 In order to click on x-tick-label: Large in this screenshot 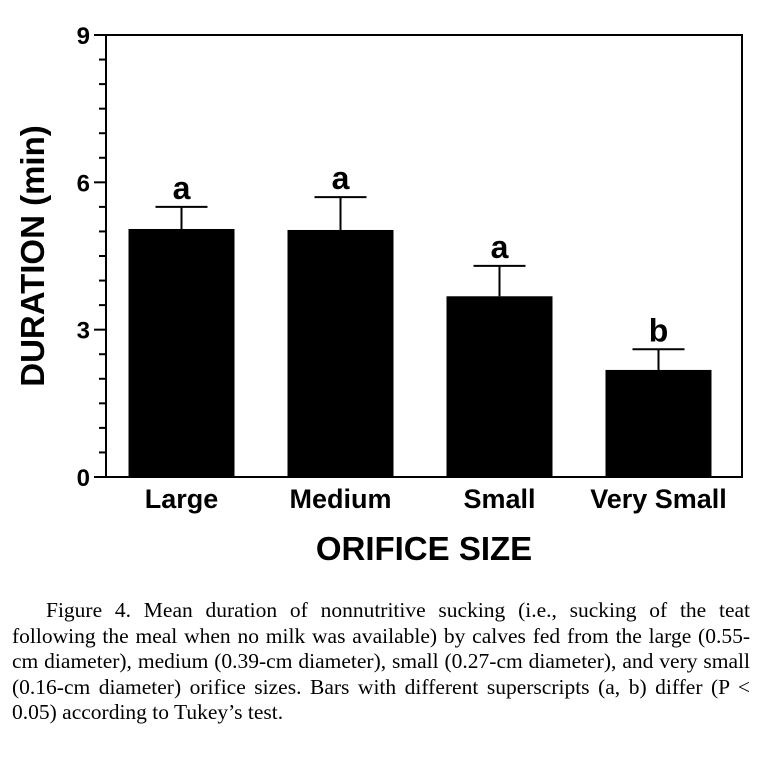, I will do `click(182, 499)`.